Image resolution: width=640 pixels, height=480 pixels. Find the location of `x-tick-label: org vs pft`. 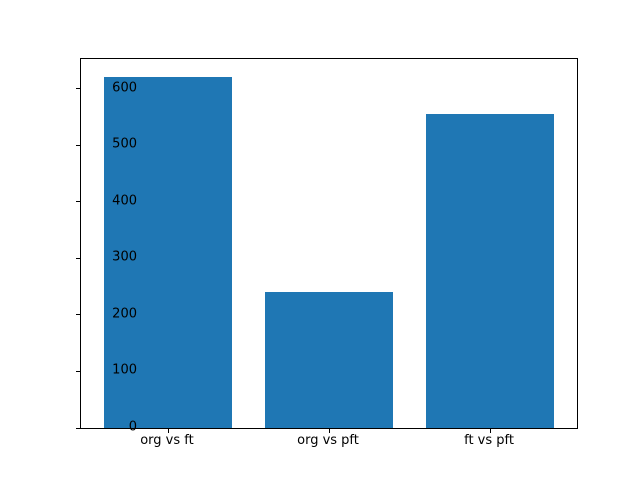

x-tick-label: org vs pft is located at coordinates (328, 440).